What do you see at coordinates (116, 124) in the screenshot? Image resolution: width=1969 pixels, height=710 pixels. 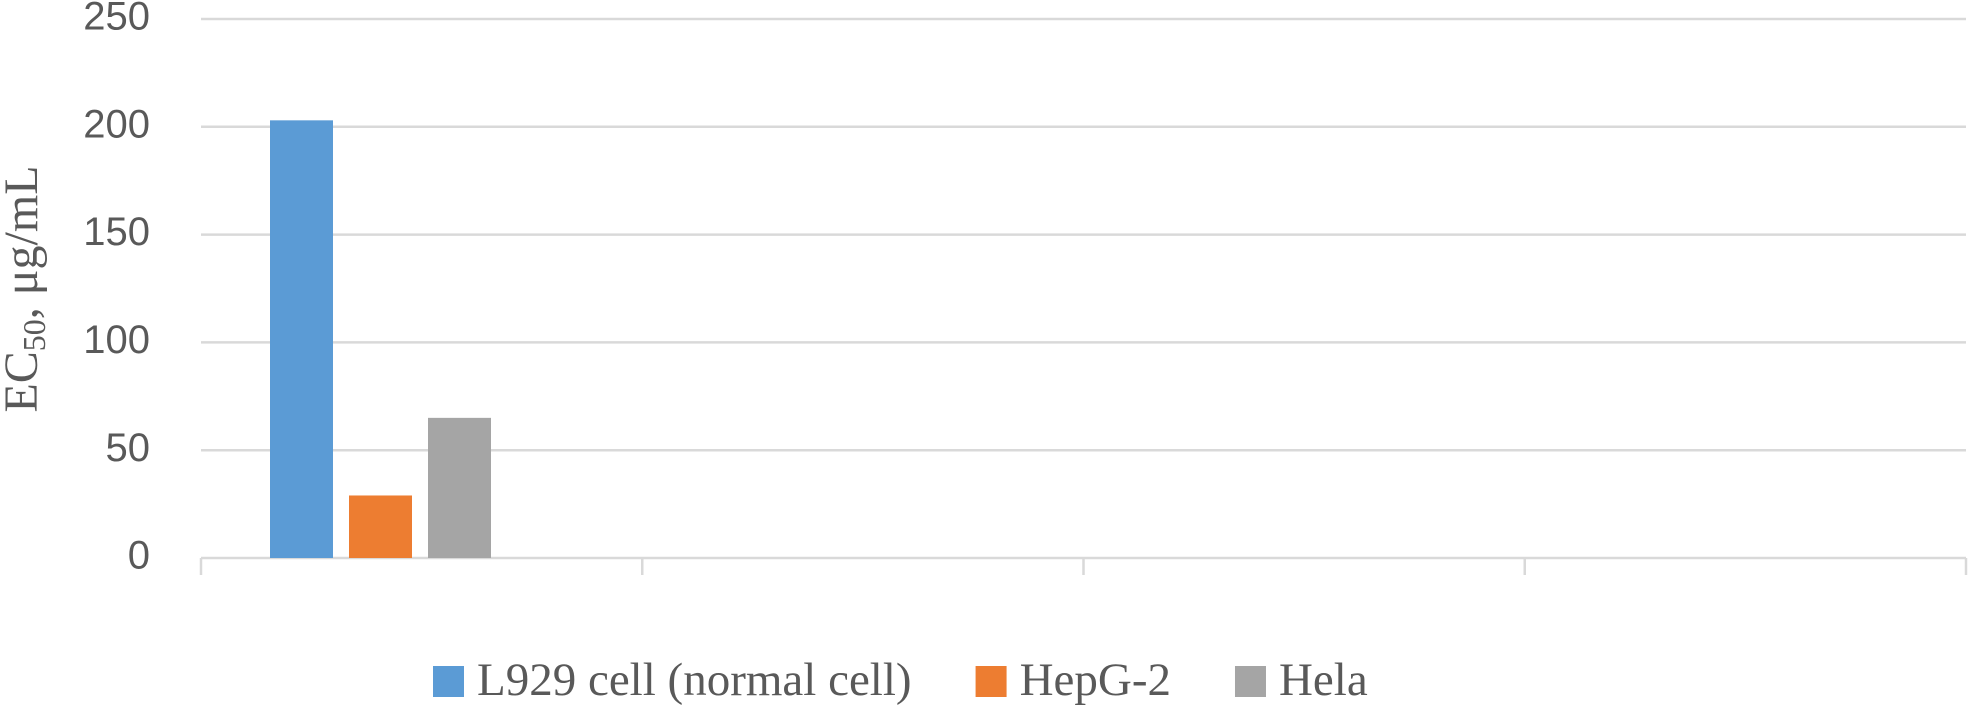 I see `y-tick-label: 200` at bounding box center [116, 124].